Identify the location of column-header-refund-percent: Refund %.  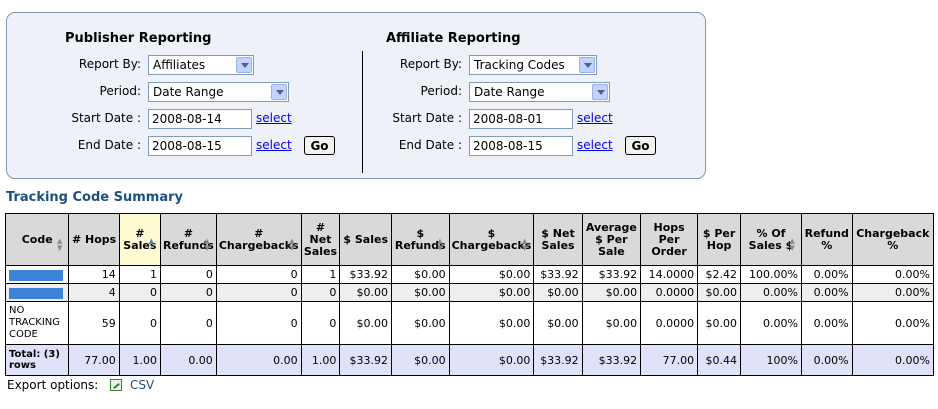
(826, 239).